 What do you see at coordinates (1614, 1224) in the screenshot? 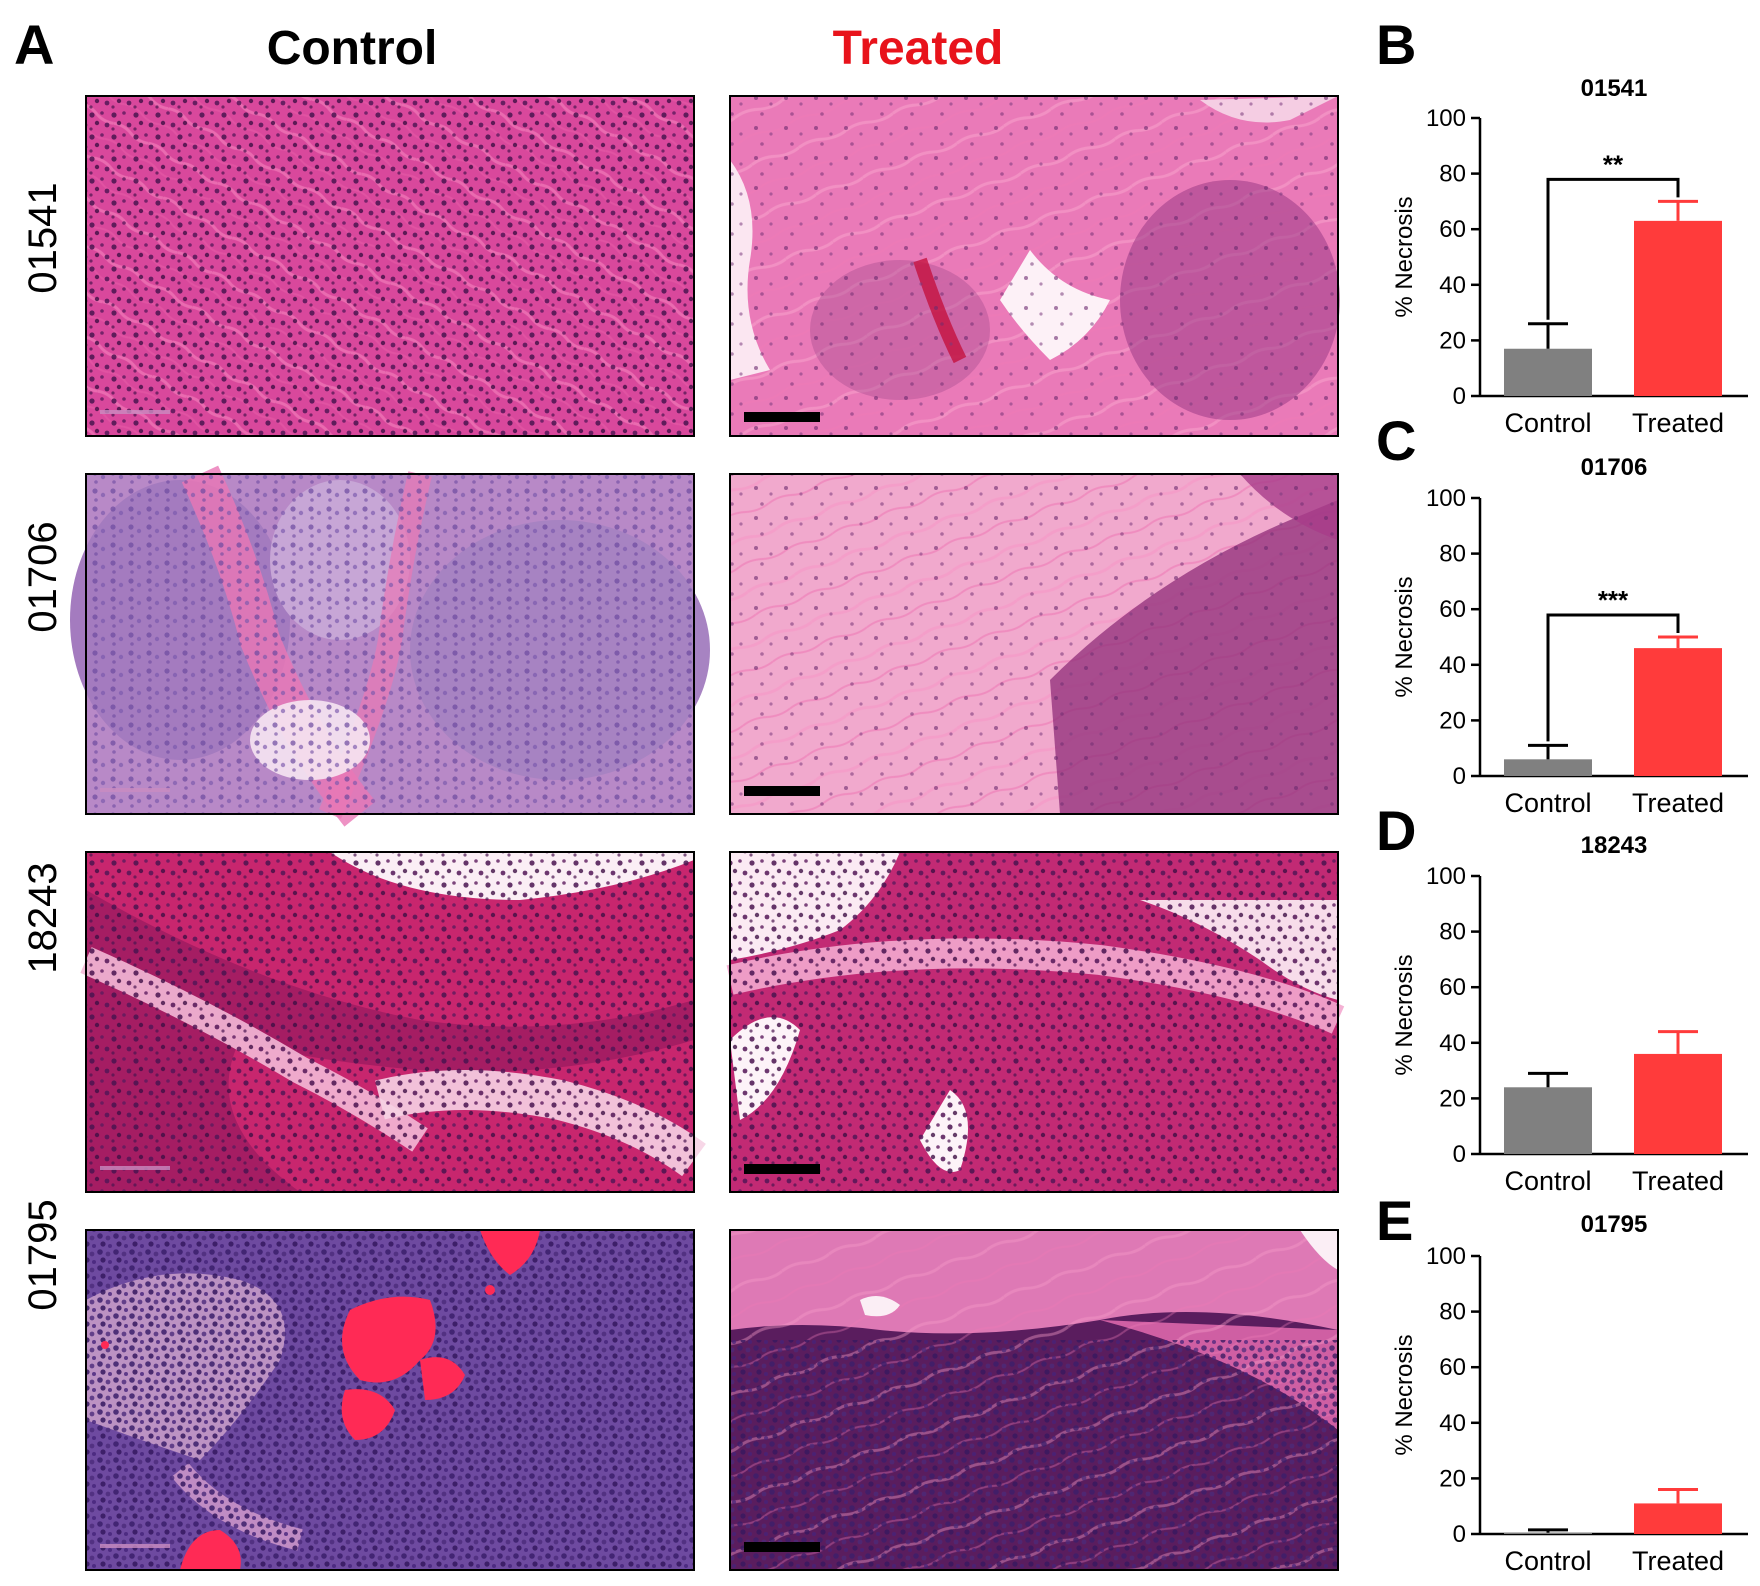
I see `chart-title: 01795` at bounding box center [1614, 1224].